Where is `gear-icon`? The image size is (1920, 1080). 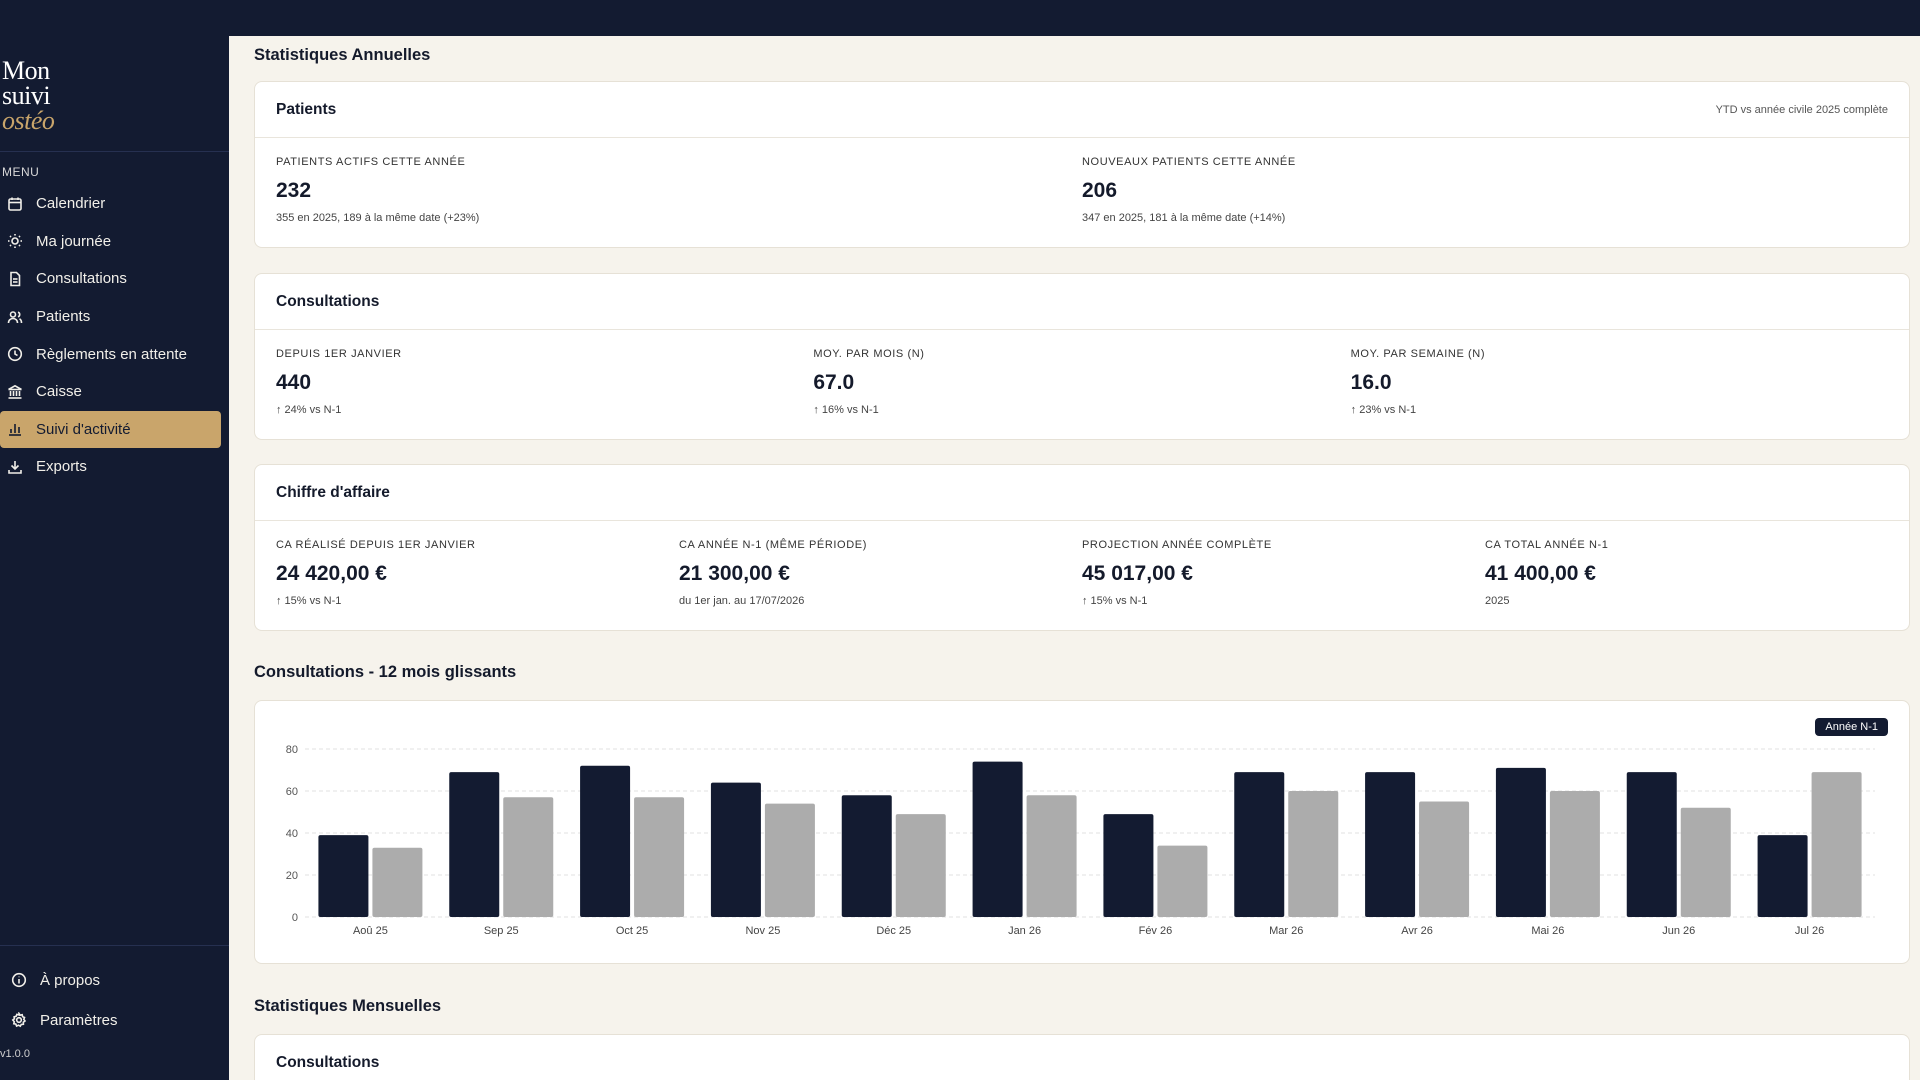
gear-icon is located at coordinates (19, 1020).